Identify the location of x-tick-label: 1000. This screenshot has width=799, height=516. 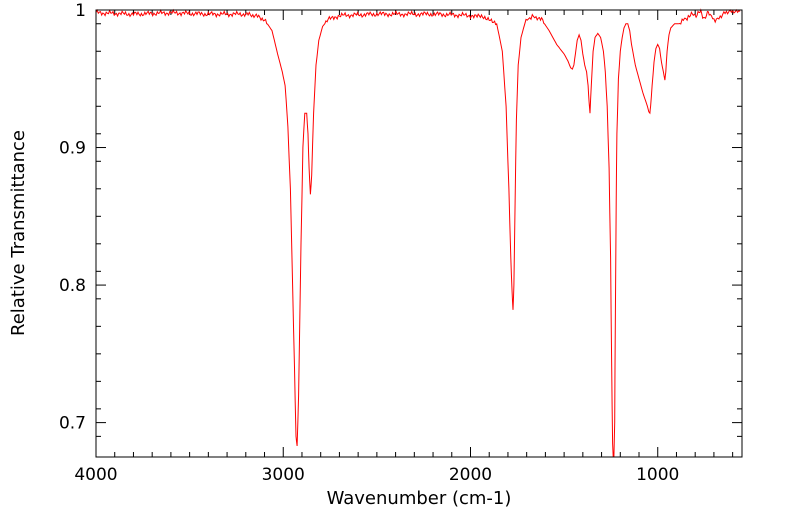
(657, 475).